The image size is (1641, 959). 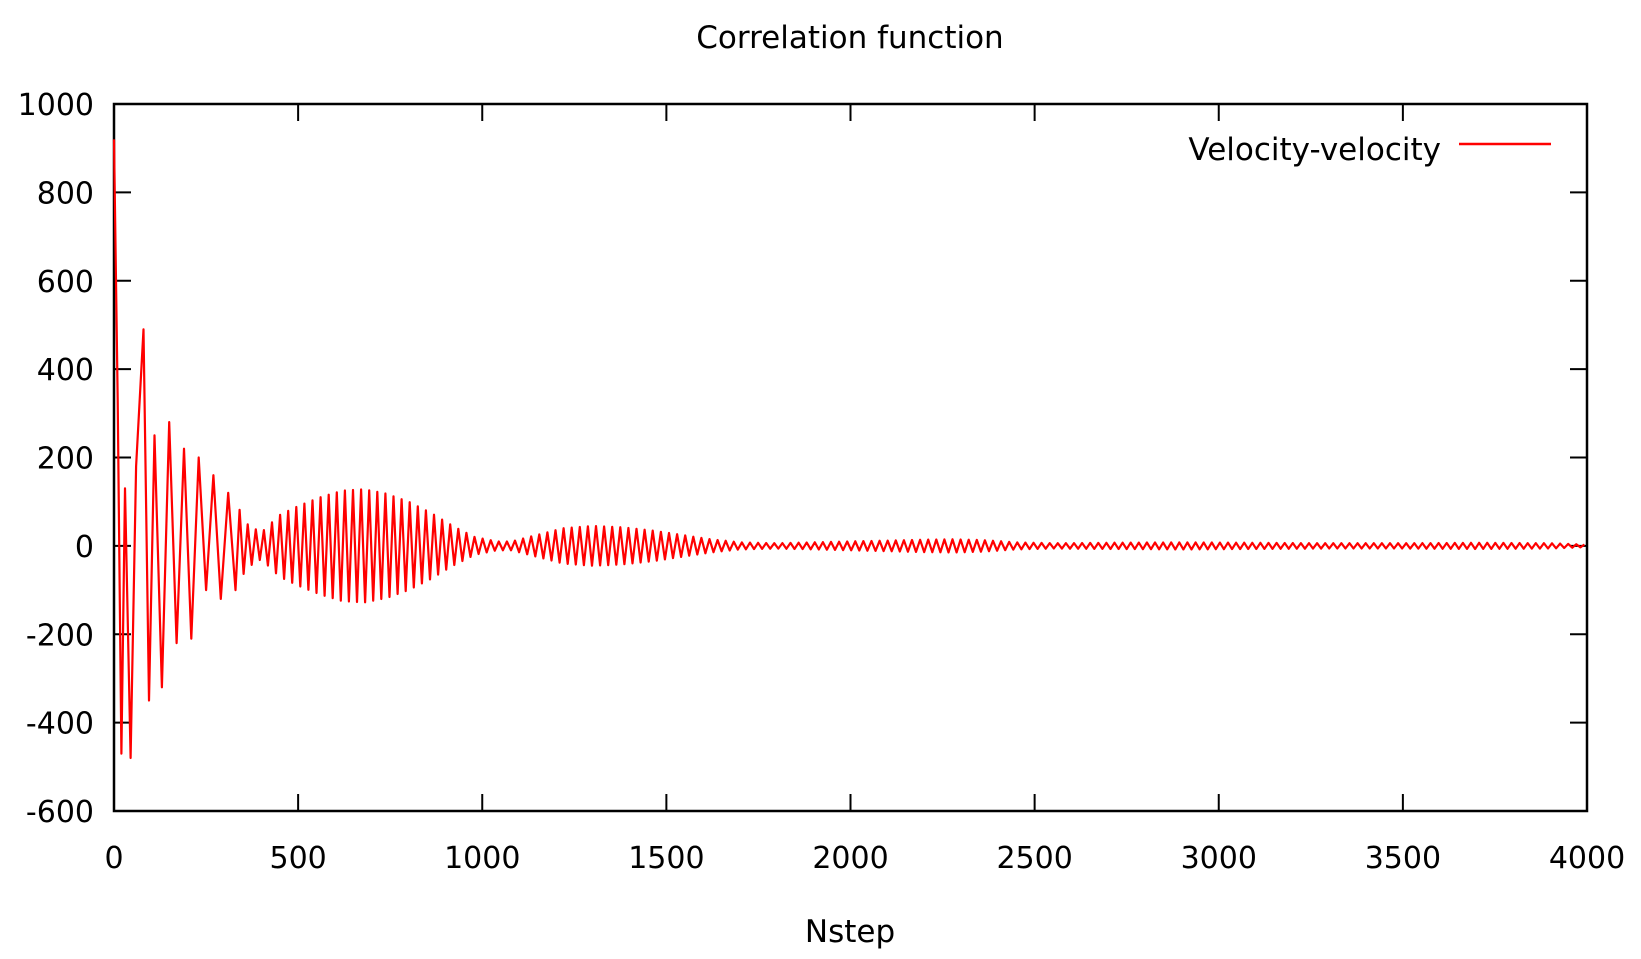 What do you see at coordinates (113, 858) in the screenshot?
I see `x-tick-label: 0` at bounding box center [113, 858].